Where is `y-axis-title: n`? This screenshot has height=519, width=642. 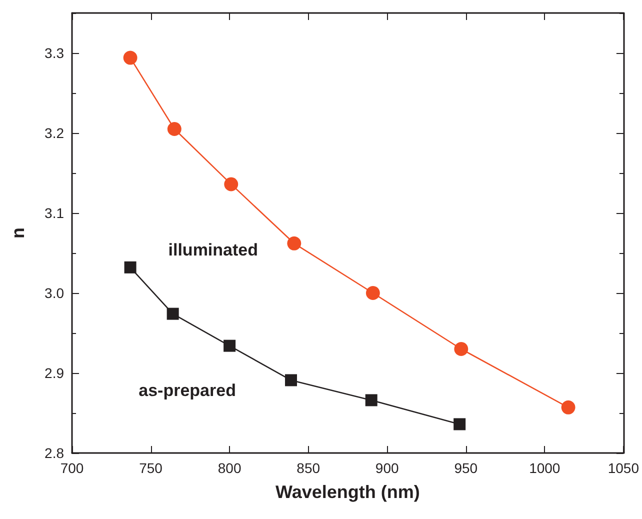
y-axis-title: n is located at coordinates (18, 233).